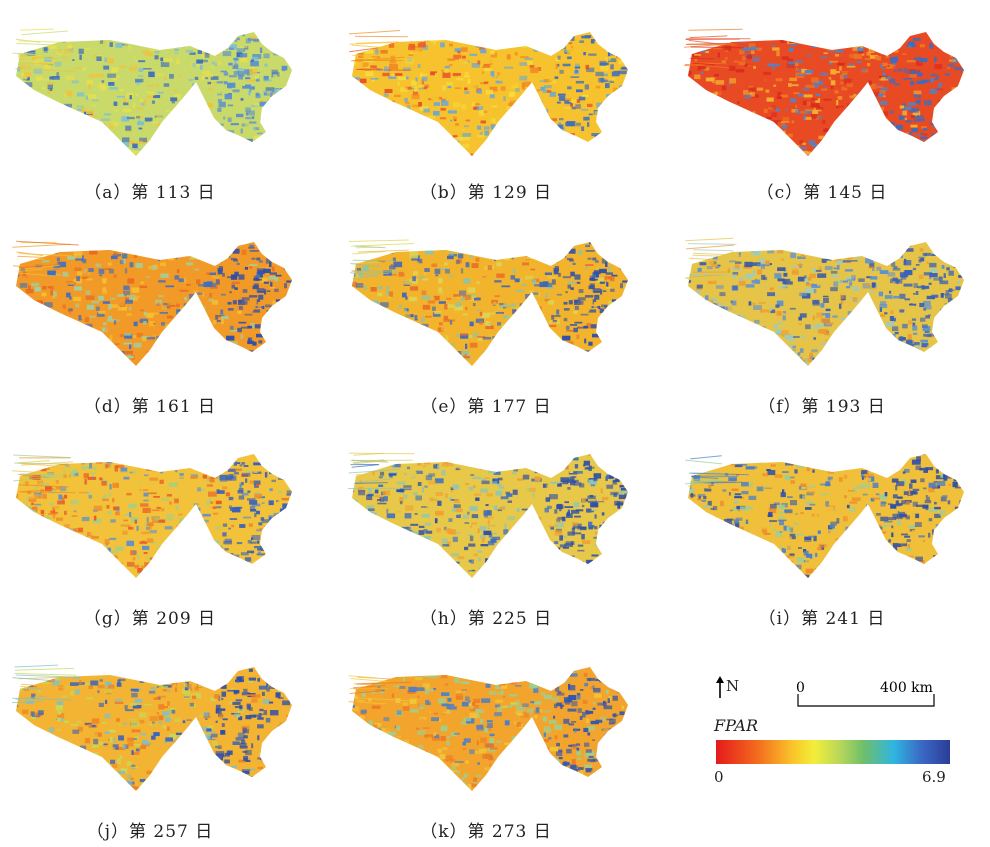 The height and width of the screenshot is (847, 990). Describe the element at coordinates (906, 688) in the screenshot. I see `scale-max: 400 km` at that location.